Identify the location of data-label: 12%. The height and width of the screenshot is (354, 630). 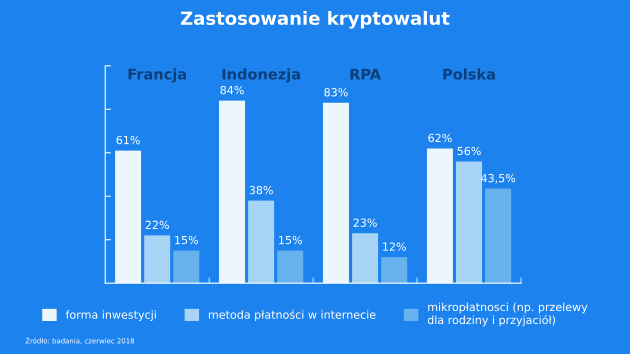
(394, 246).